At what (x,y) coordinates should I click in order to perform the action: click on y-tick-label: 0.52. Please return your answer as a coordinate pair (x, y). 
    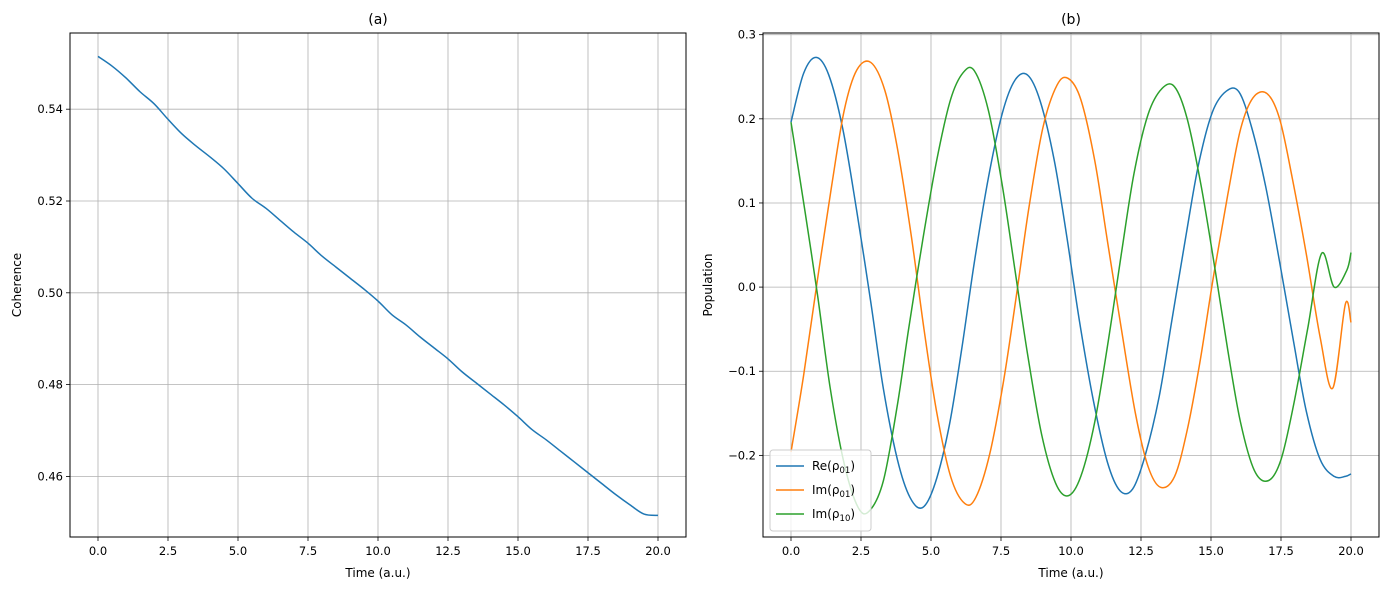
    Looking at the image, I should click on (50, 201).